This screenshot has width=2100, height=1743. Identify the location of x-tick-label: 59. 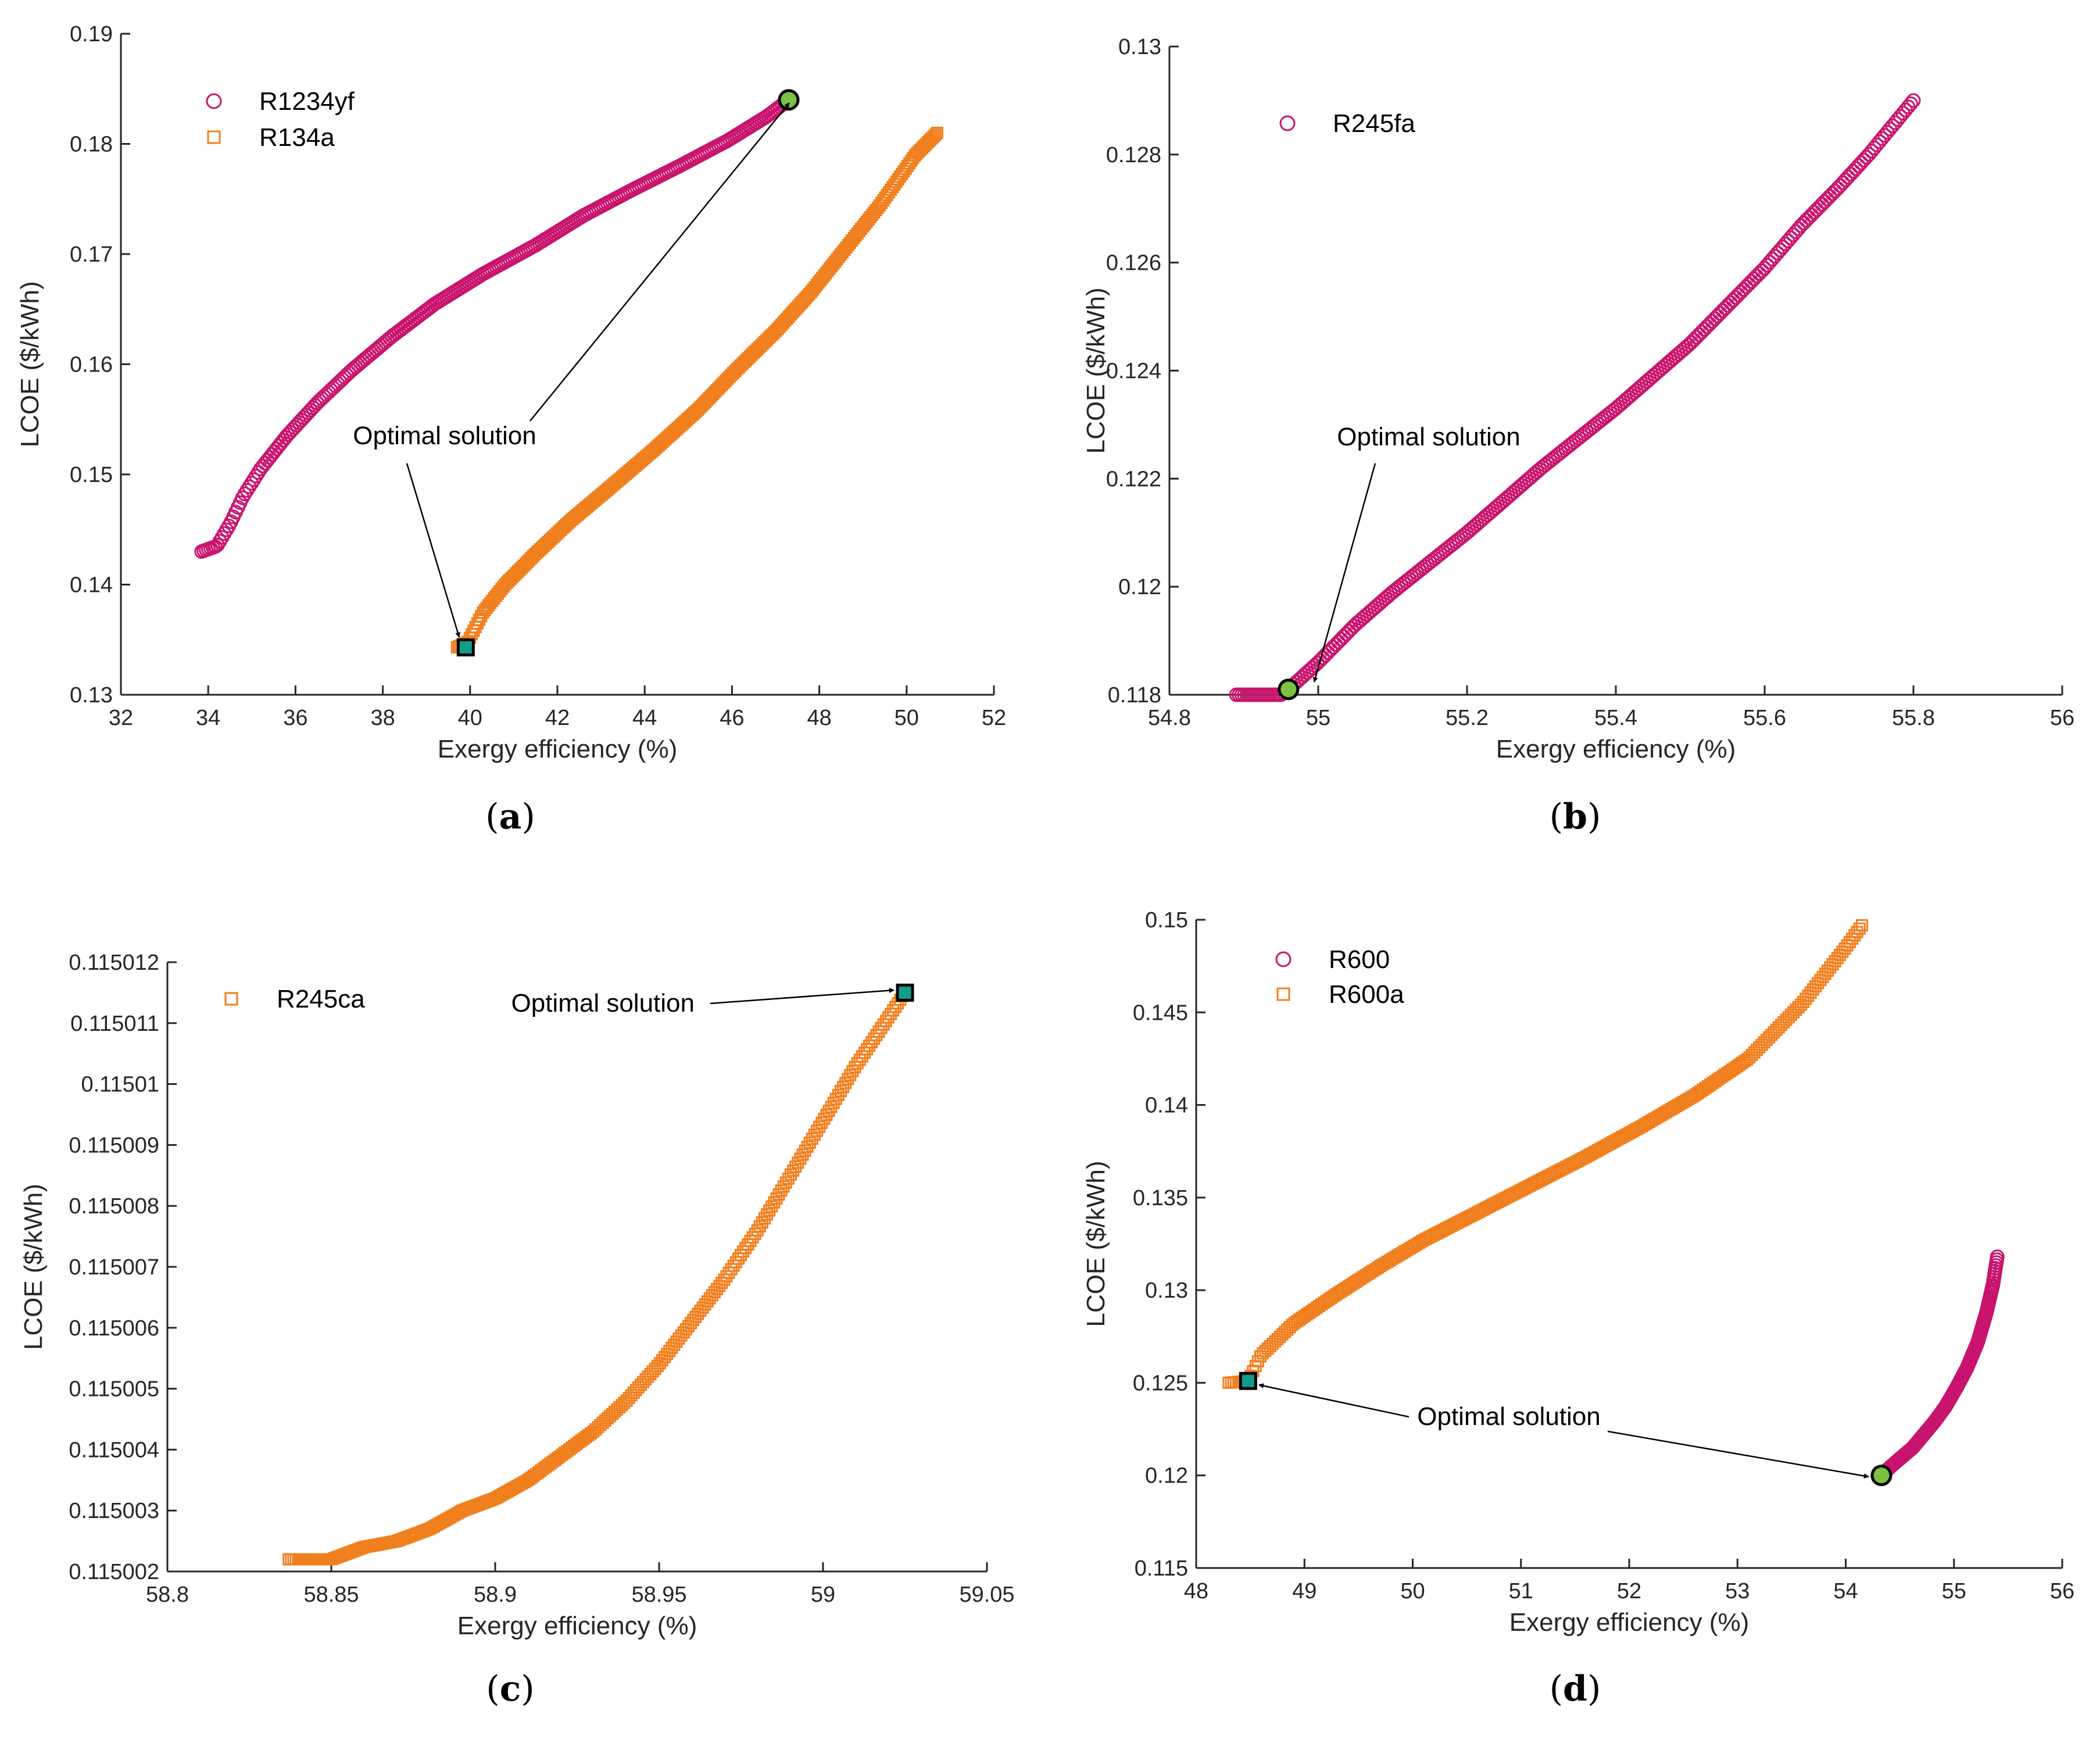
(823, 1595).